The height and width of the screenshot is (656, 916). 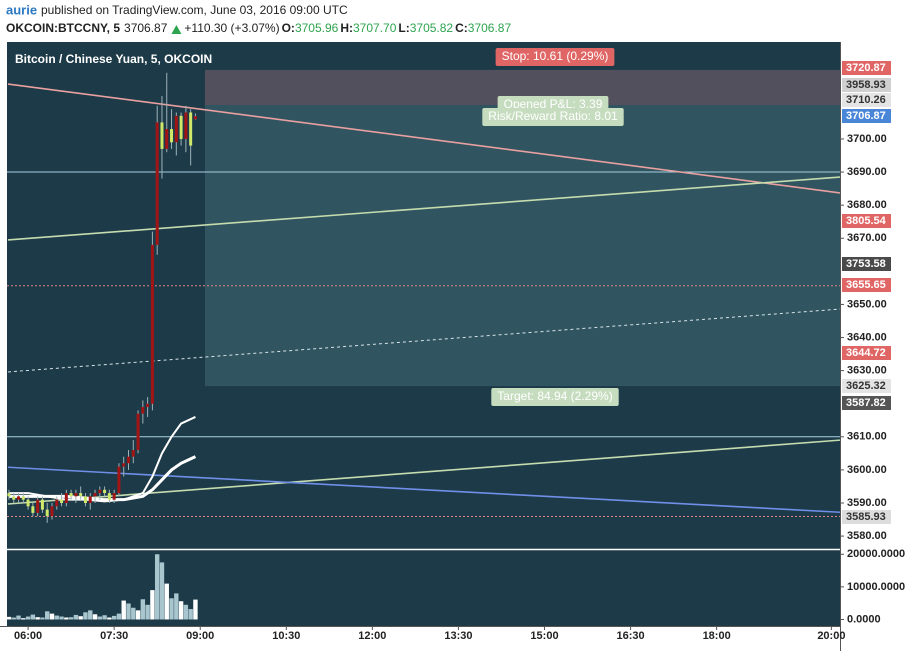 I want to click on y-tick-label: 3680.00, so click(x=867, y=205).